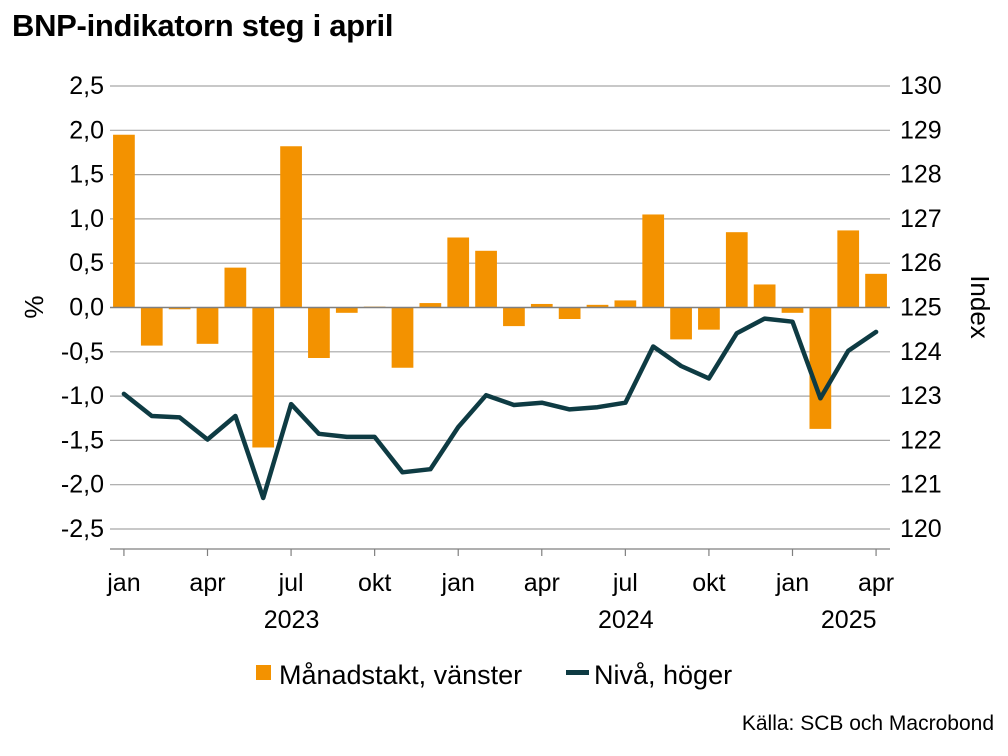 The height and width of the screenshot is (756, 1008). Describe the element at coordinates (849, 620) in the screenshot. I see `year-label: 2025` at that location.